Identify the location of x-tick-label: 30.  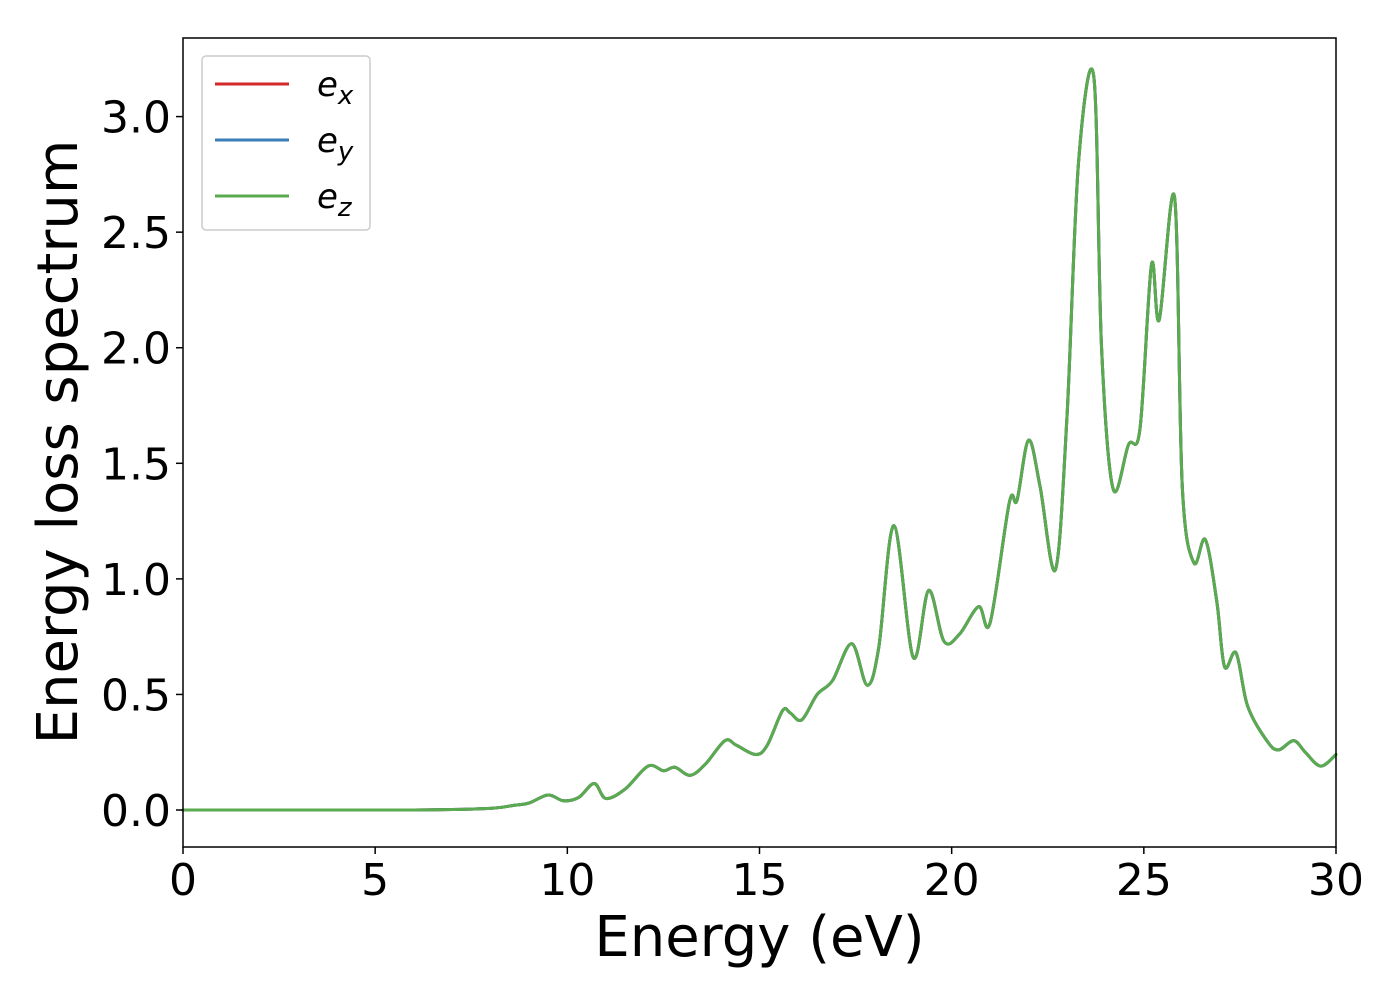
(1336, 880).